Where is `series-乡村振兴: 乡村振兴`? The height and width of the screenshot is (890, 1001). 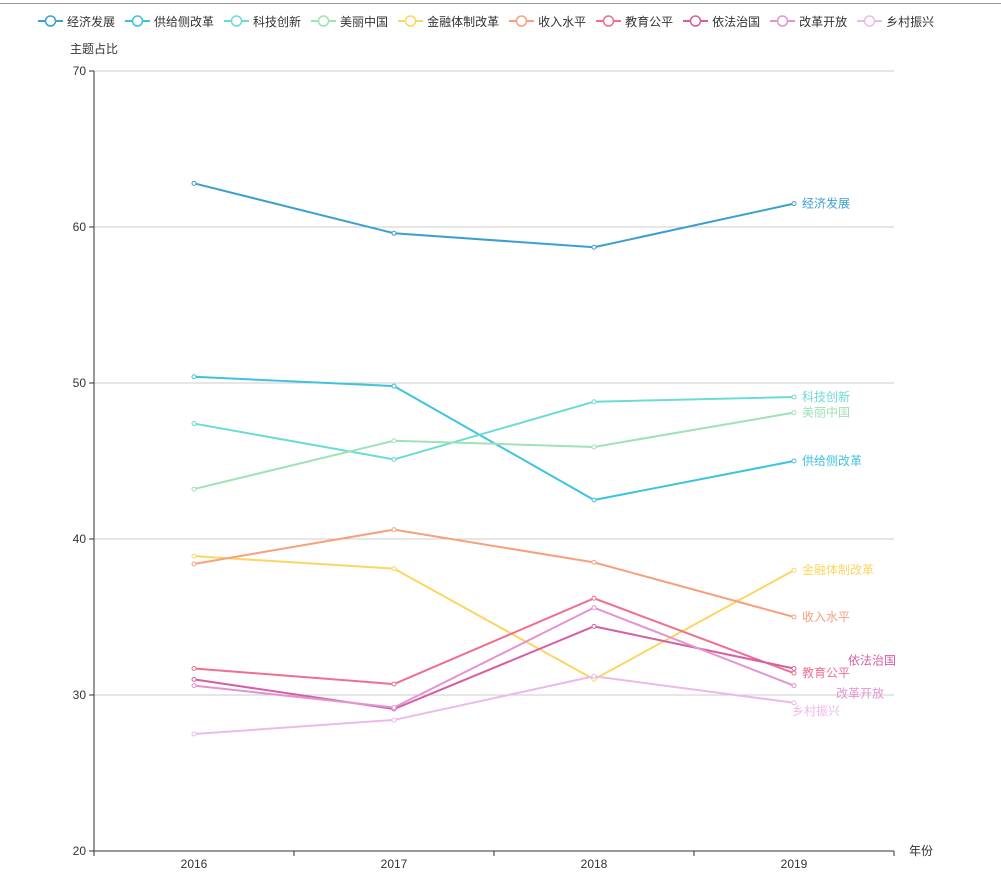
series-乡村振兴: 乡村振兴 is located at coordinates (515, 705).